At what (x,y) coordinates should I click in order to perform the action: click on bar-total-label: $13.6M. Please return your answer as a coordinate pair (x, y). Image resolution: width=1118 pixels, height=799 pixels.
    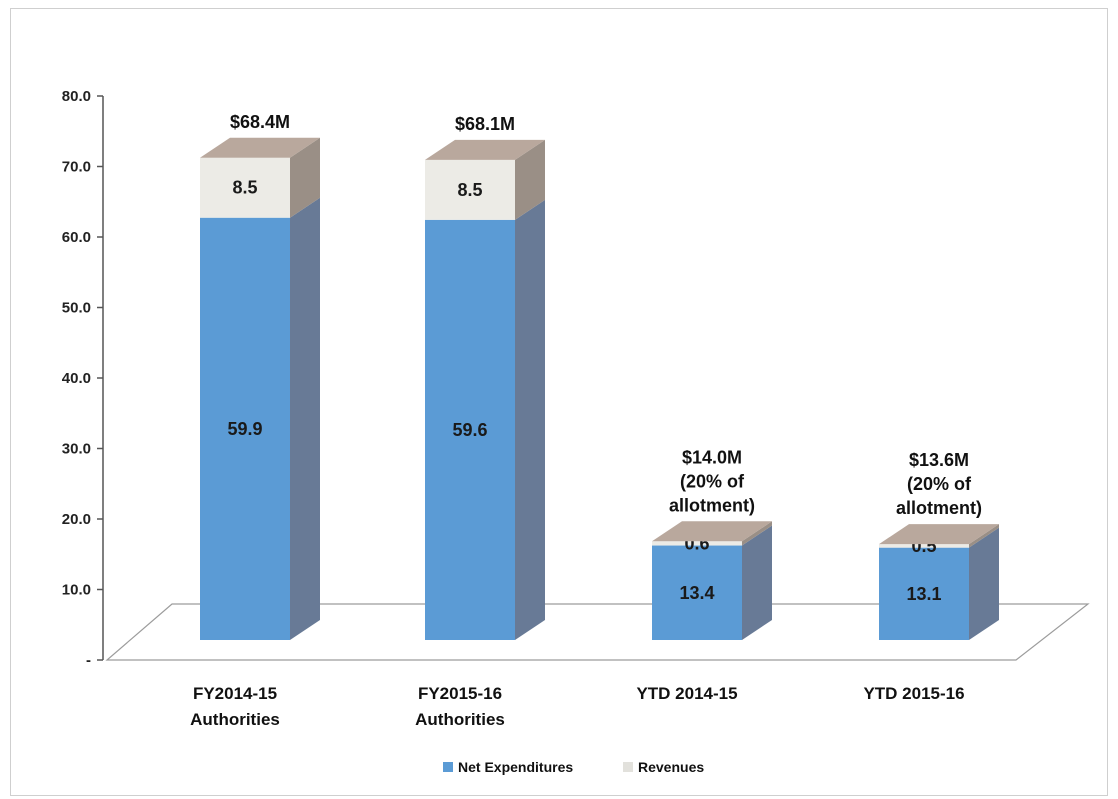
    Looking at the image, I should click on (939, 460).